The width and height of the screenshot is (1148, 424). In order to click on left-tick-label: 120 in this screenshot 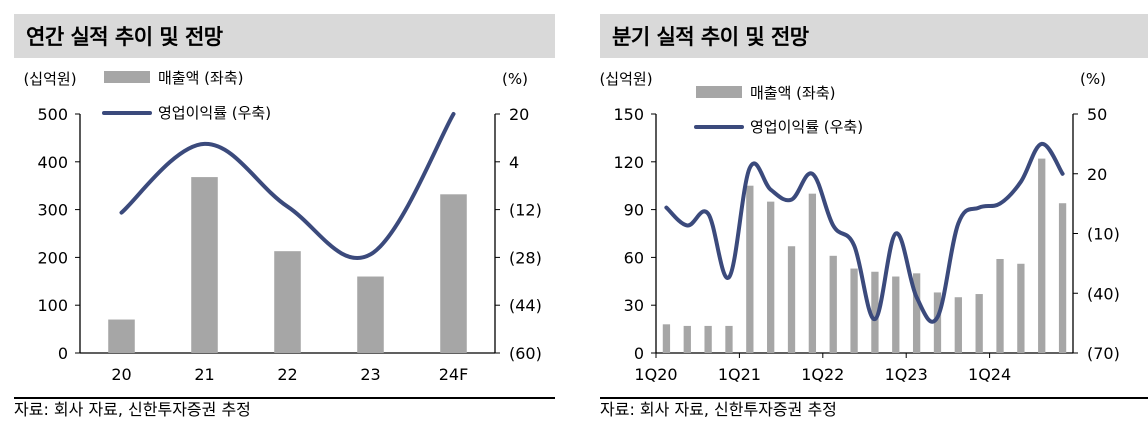, I will do `click(628, 162)`.